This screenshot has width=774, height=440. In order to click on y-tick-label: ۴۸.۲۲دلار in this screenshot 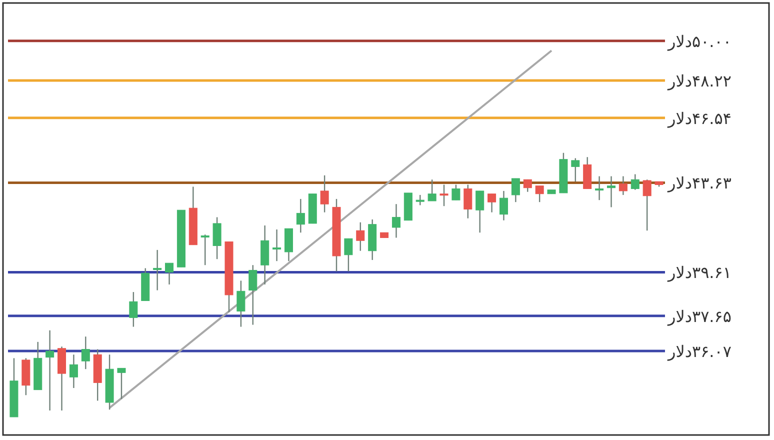, I will do `click(699, 80)`.